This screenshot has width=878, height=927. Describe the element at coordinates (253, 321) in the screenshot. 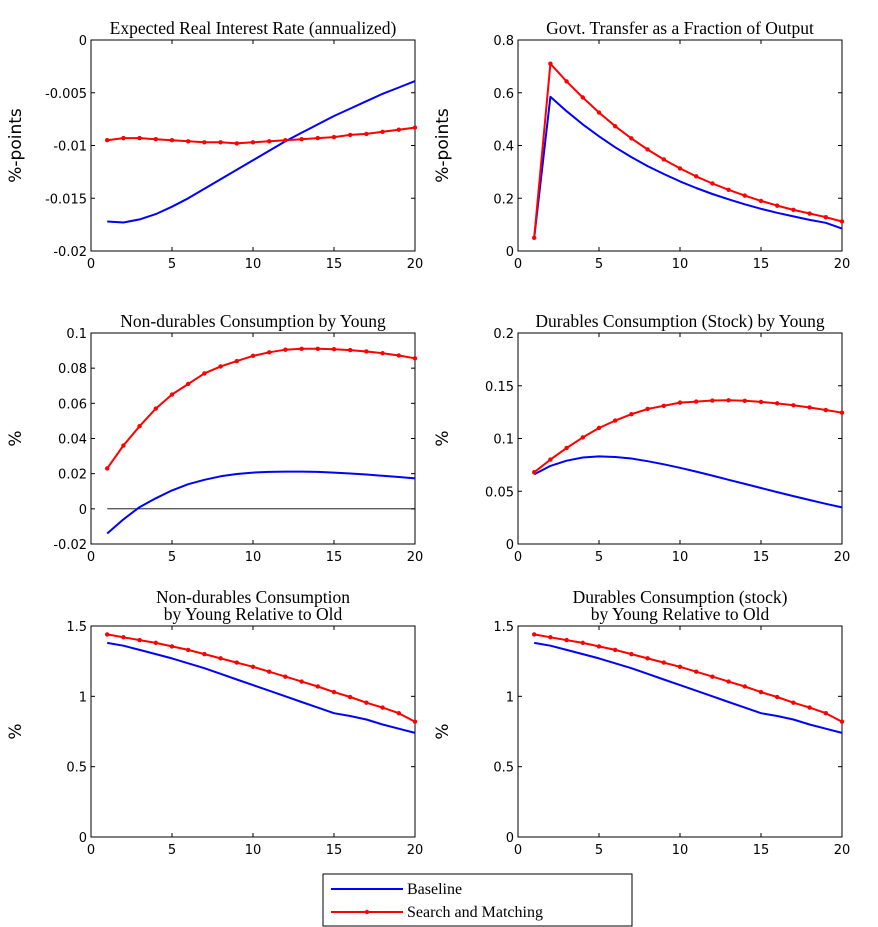

I see `chart-title: Non-durables Consumption by Young` at that location.